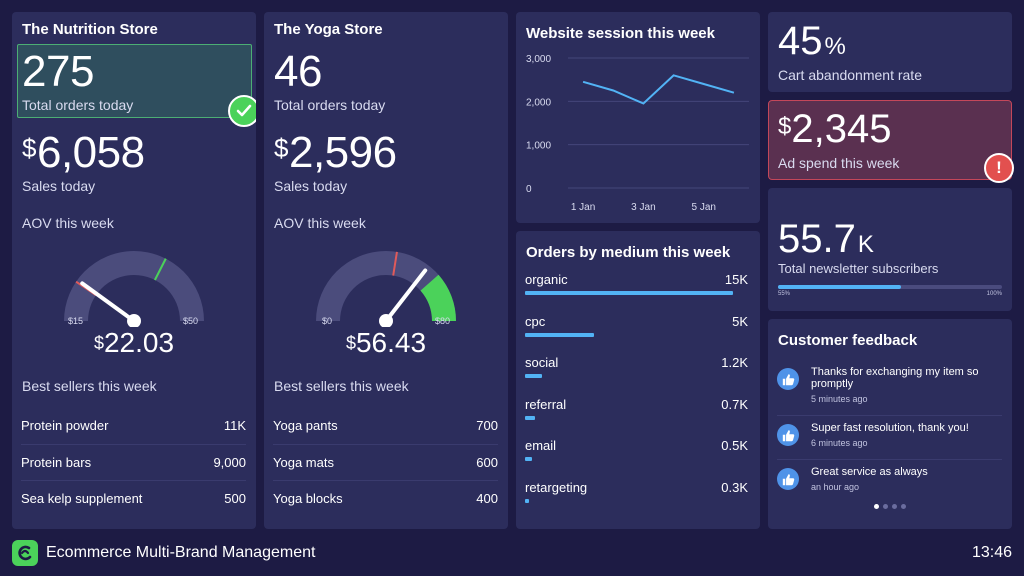 This screenshot has width=1024, height=576. Describe the element at coordinates (890, 52) in the screenshot. I see `cart-abandonment-card: 45% Cart abandonment rate` at that location.